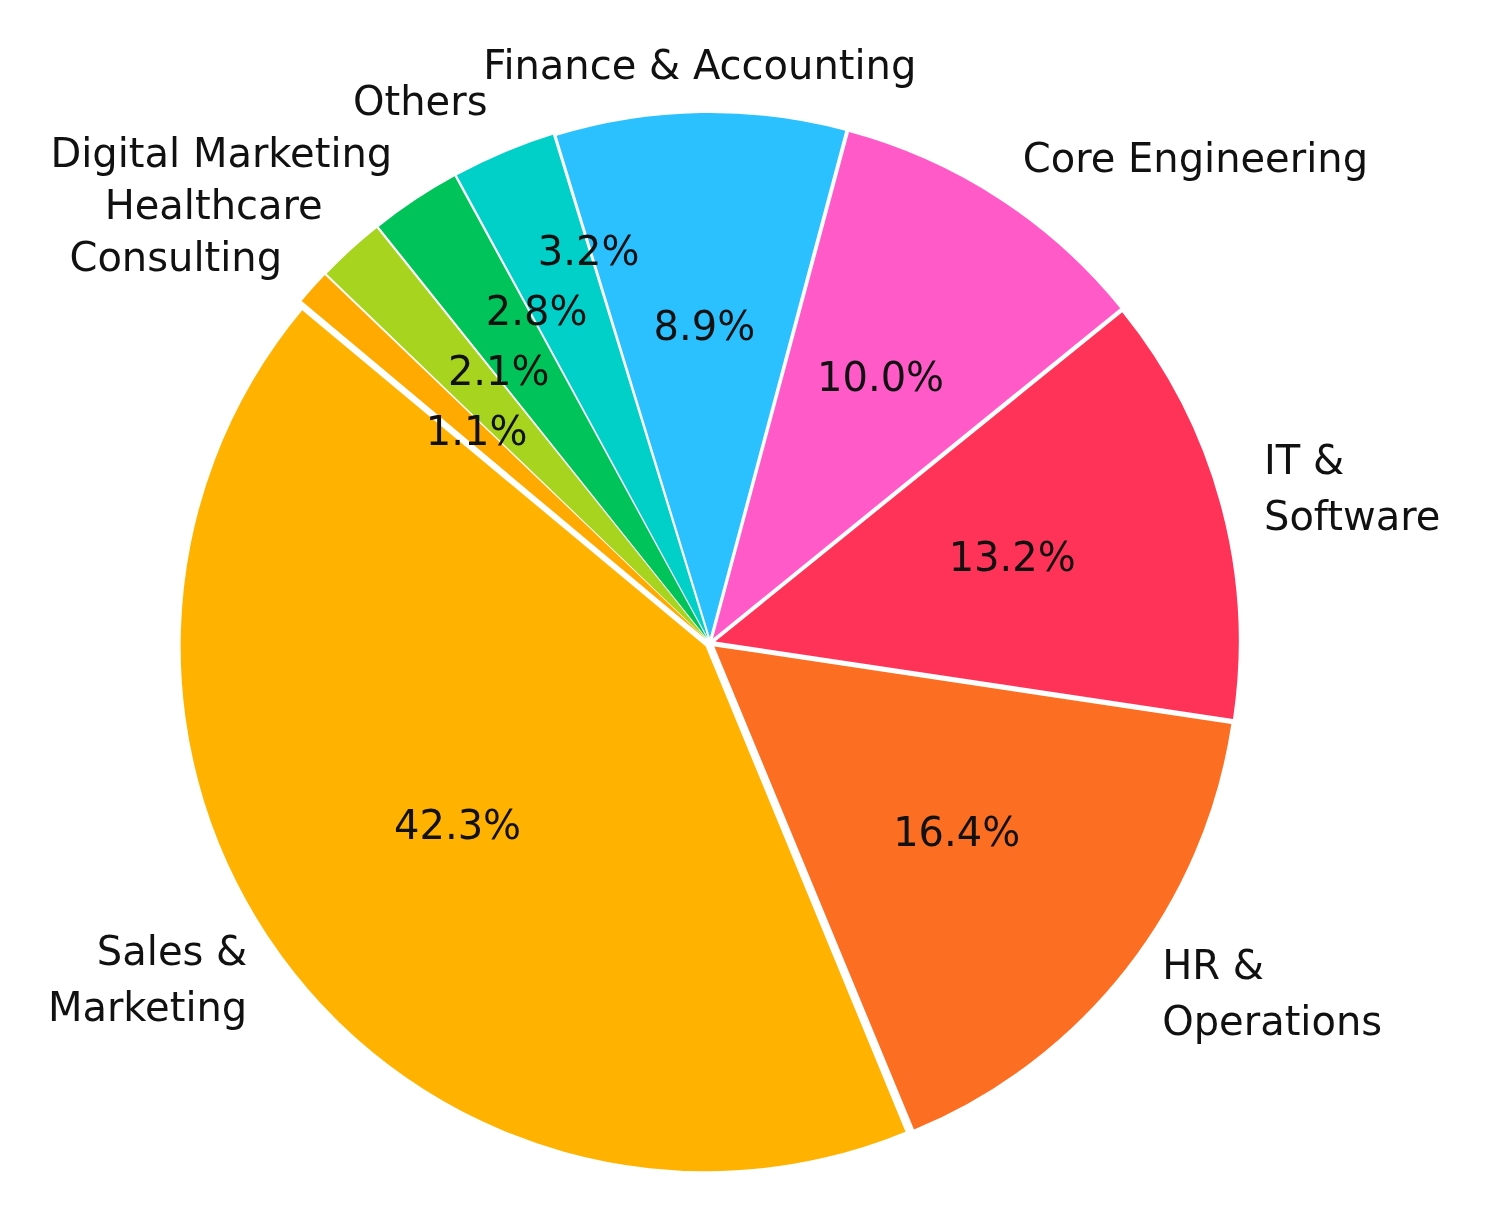  I want to click on slice-label: Digital Marketing, so click(221, 152).